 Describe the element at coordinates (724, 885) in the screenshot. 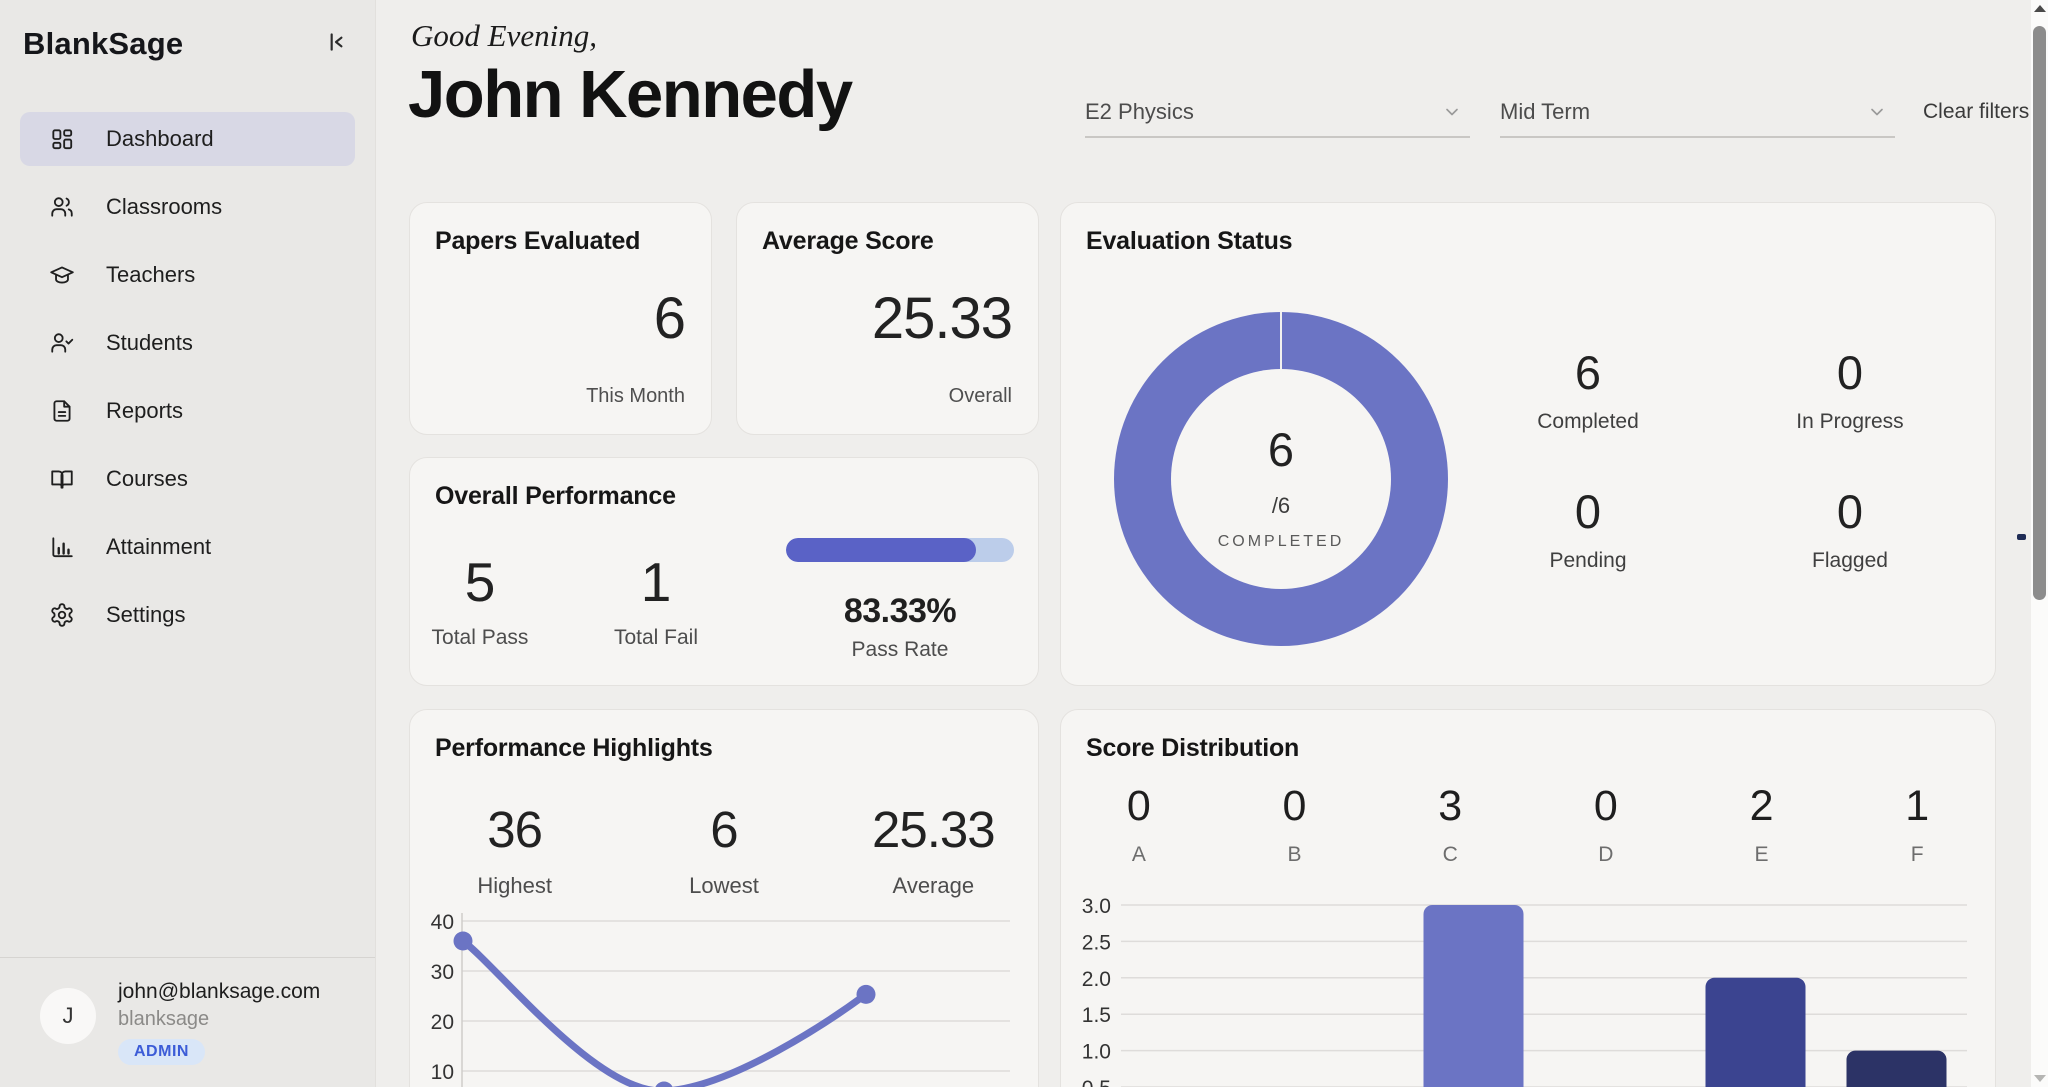

I see `stat-label: Lowest` at that location.